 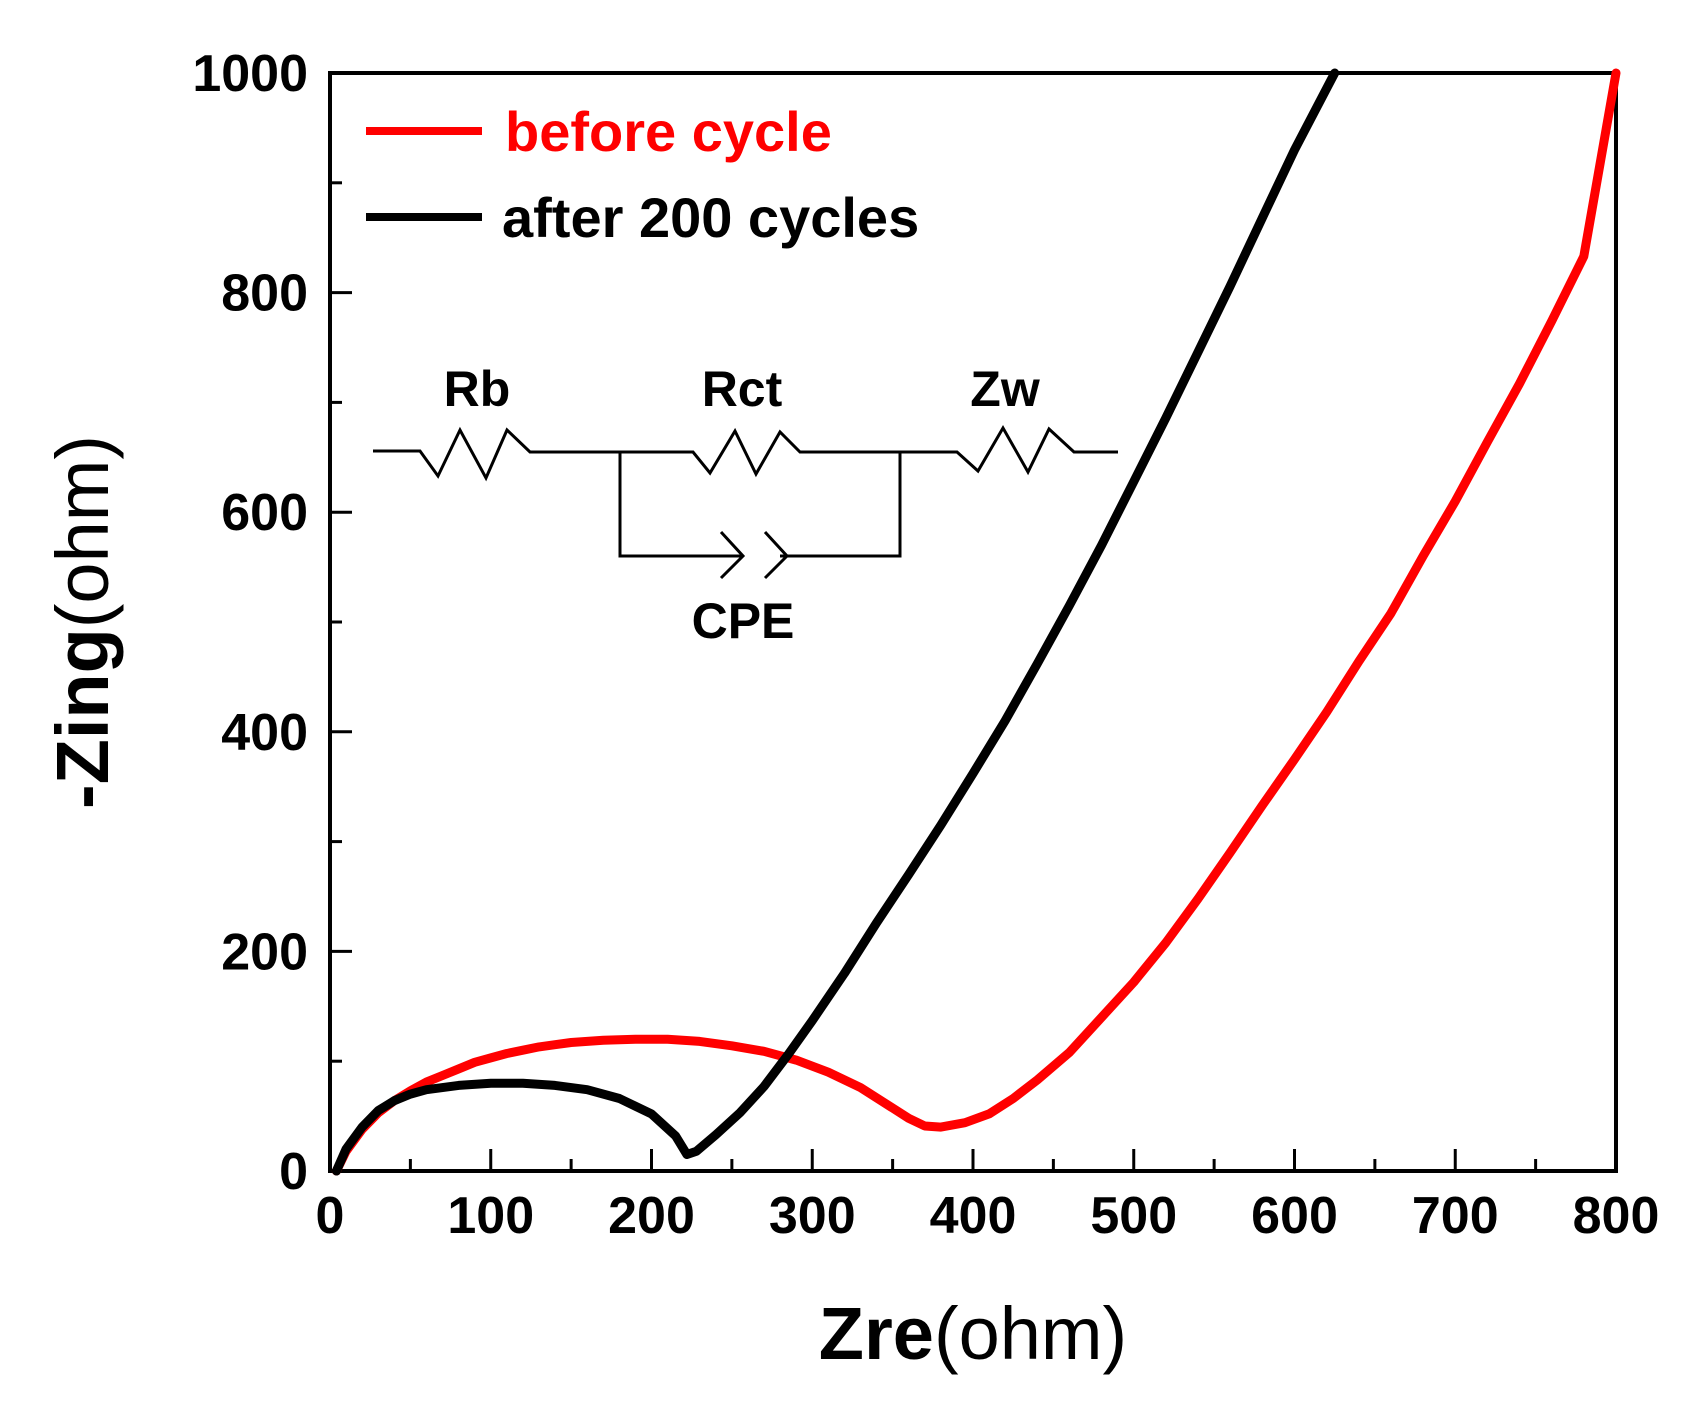 What do you see at coordinates (1455, 1216) in the screenshot?
I see `x-tick-label: 700` at bounding box center [1455, 1216].